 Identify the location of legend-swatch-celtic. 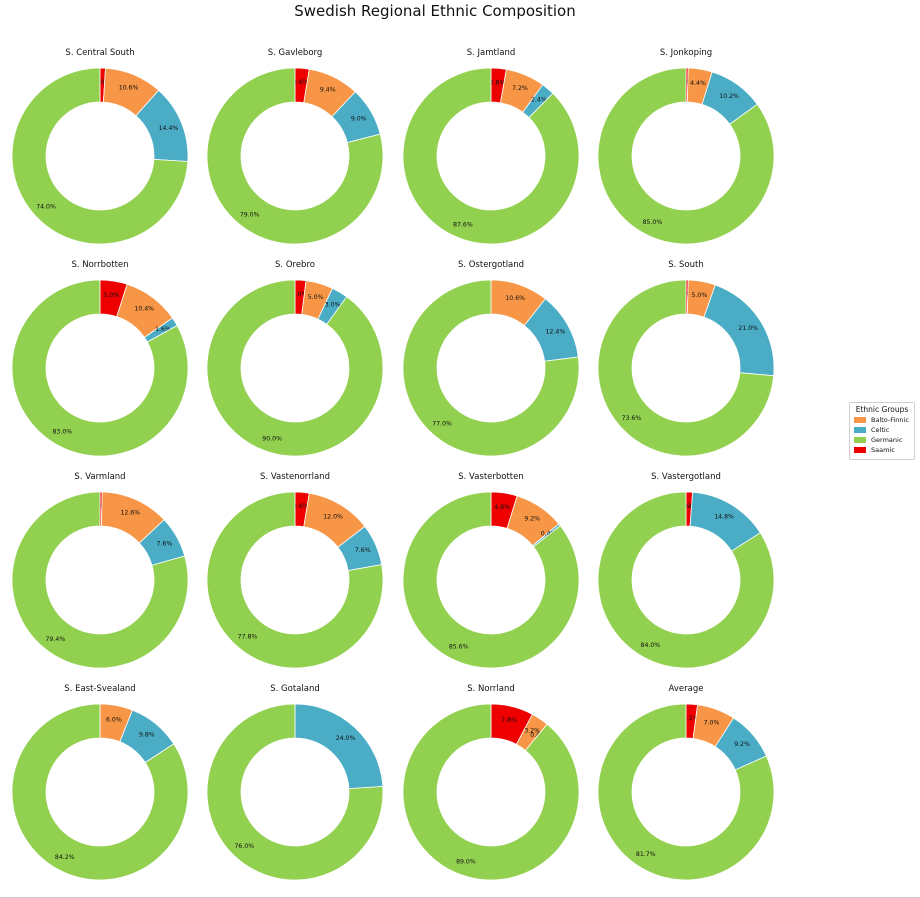
(860, 430).